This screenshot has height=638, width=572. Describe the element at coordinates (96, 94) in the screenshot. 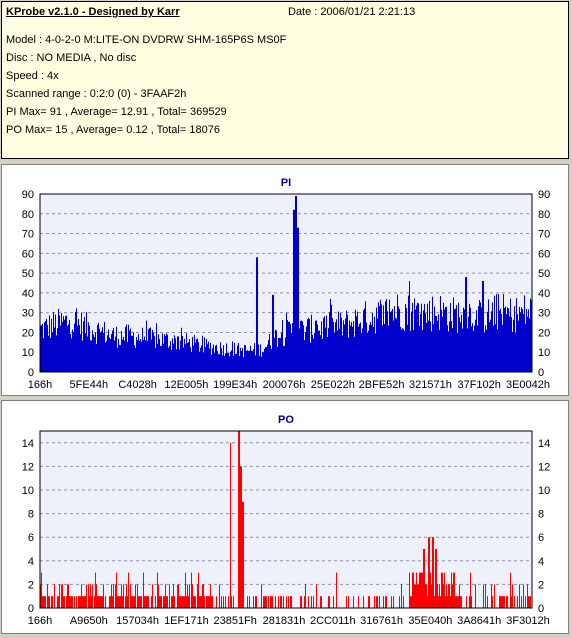

I see `info-scanned-range: Scanned range : 0:2:0 (0) - 3FAAF2h` at that location.